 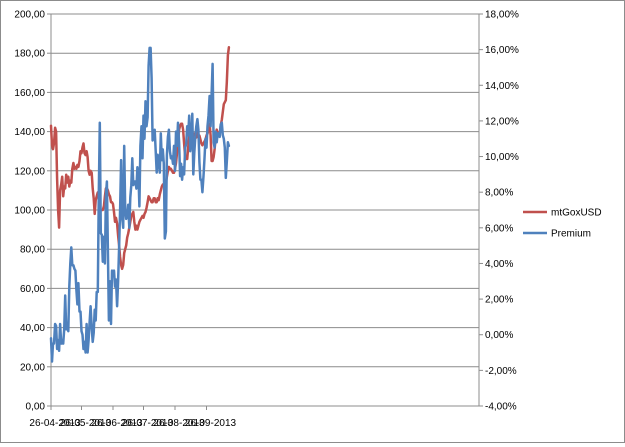 I want to click on x-axis-tick-label: 26-05-2013, so click(x=86, y=423).